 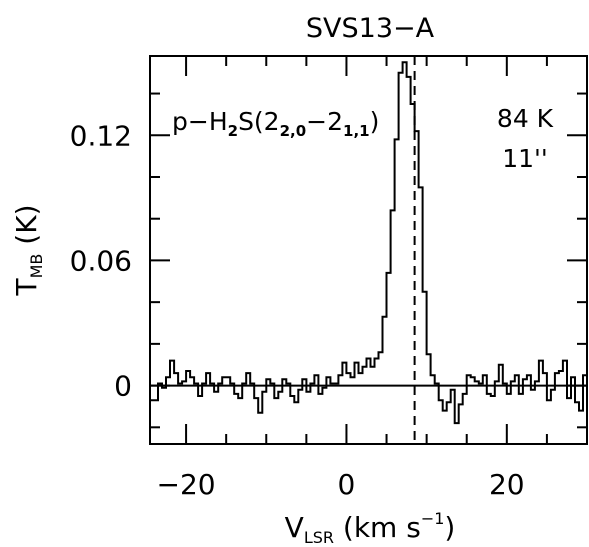 What do you see at coordinates (101, 135) in the screenshot?
I see `y-tick-label: 0.12` at bounding box center [101, 135].